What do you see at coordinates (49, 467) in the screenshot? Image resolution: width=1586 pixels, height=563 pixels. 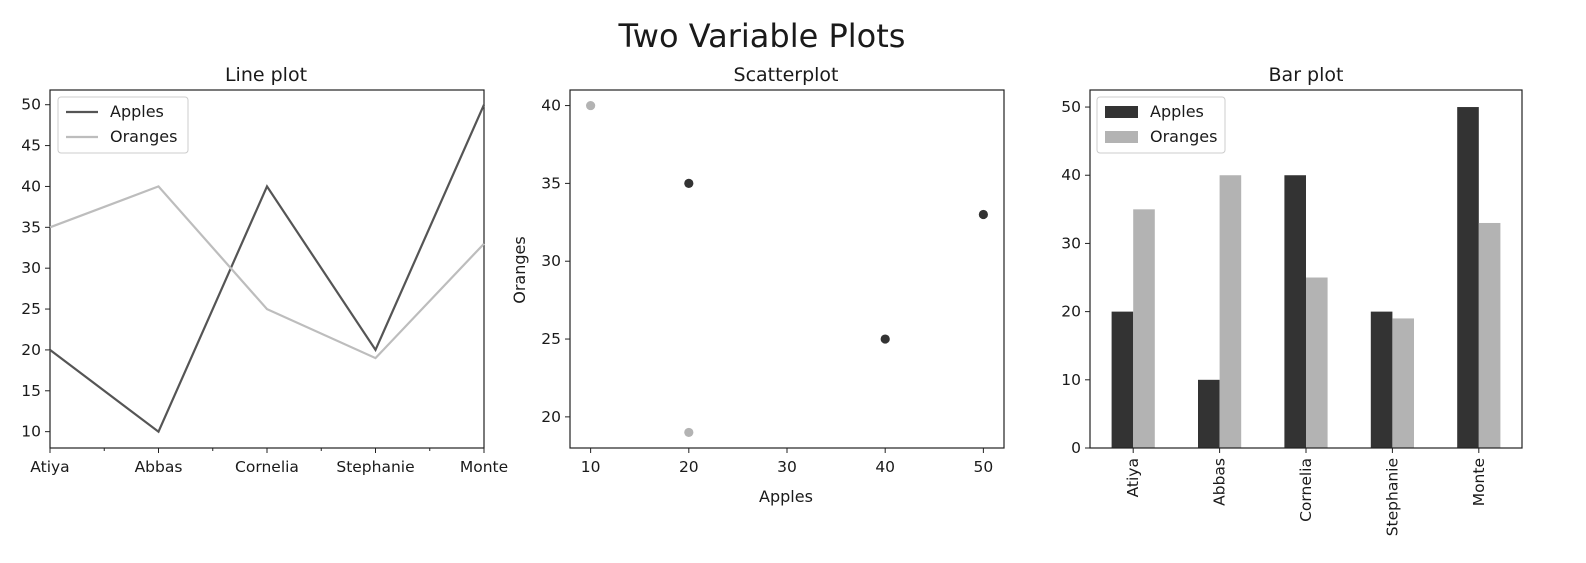 I see `line-x-tick-label: Atiya` at bounding box center [49, 467].